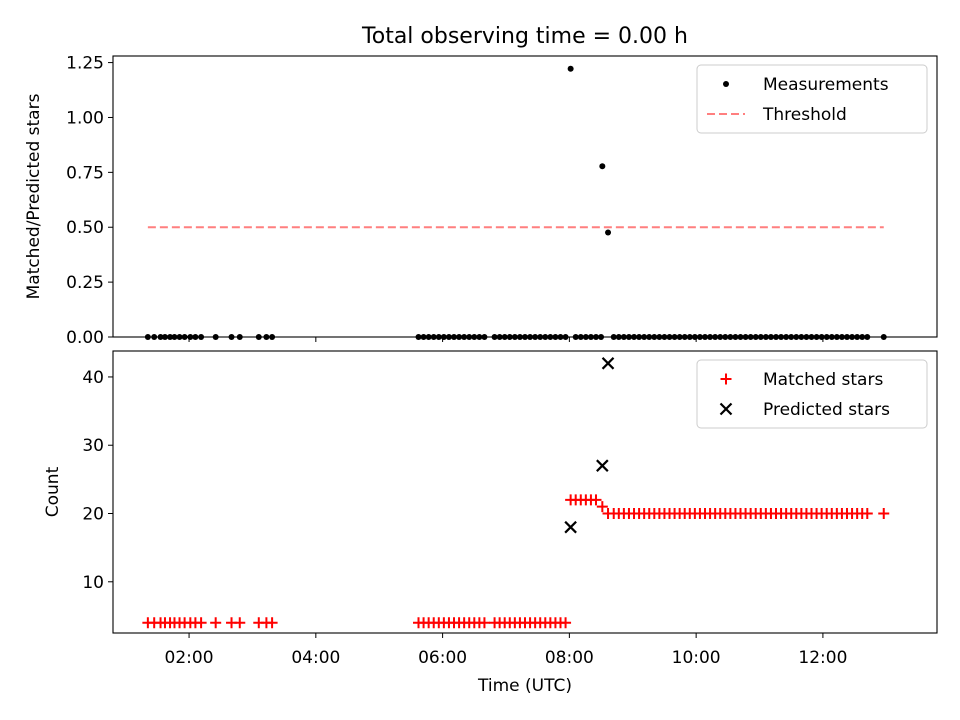 Image resolution: width=960 pixels, height=720 pixels. I want to click on y-tick-label: 40, so click(93, 378).